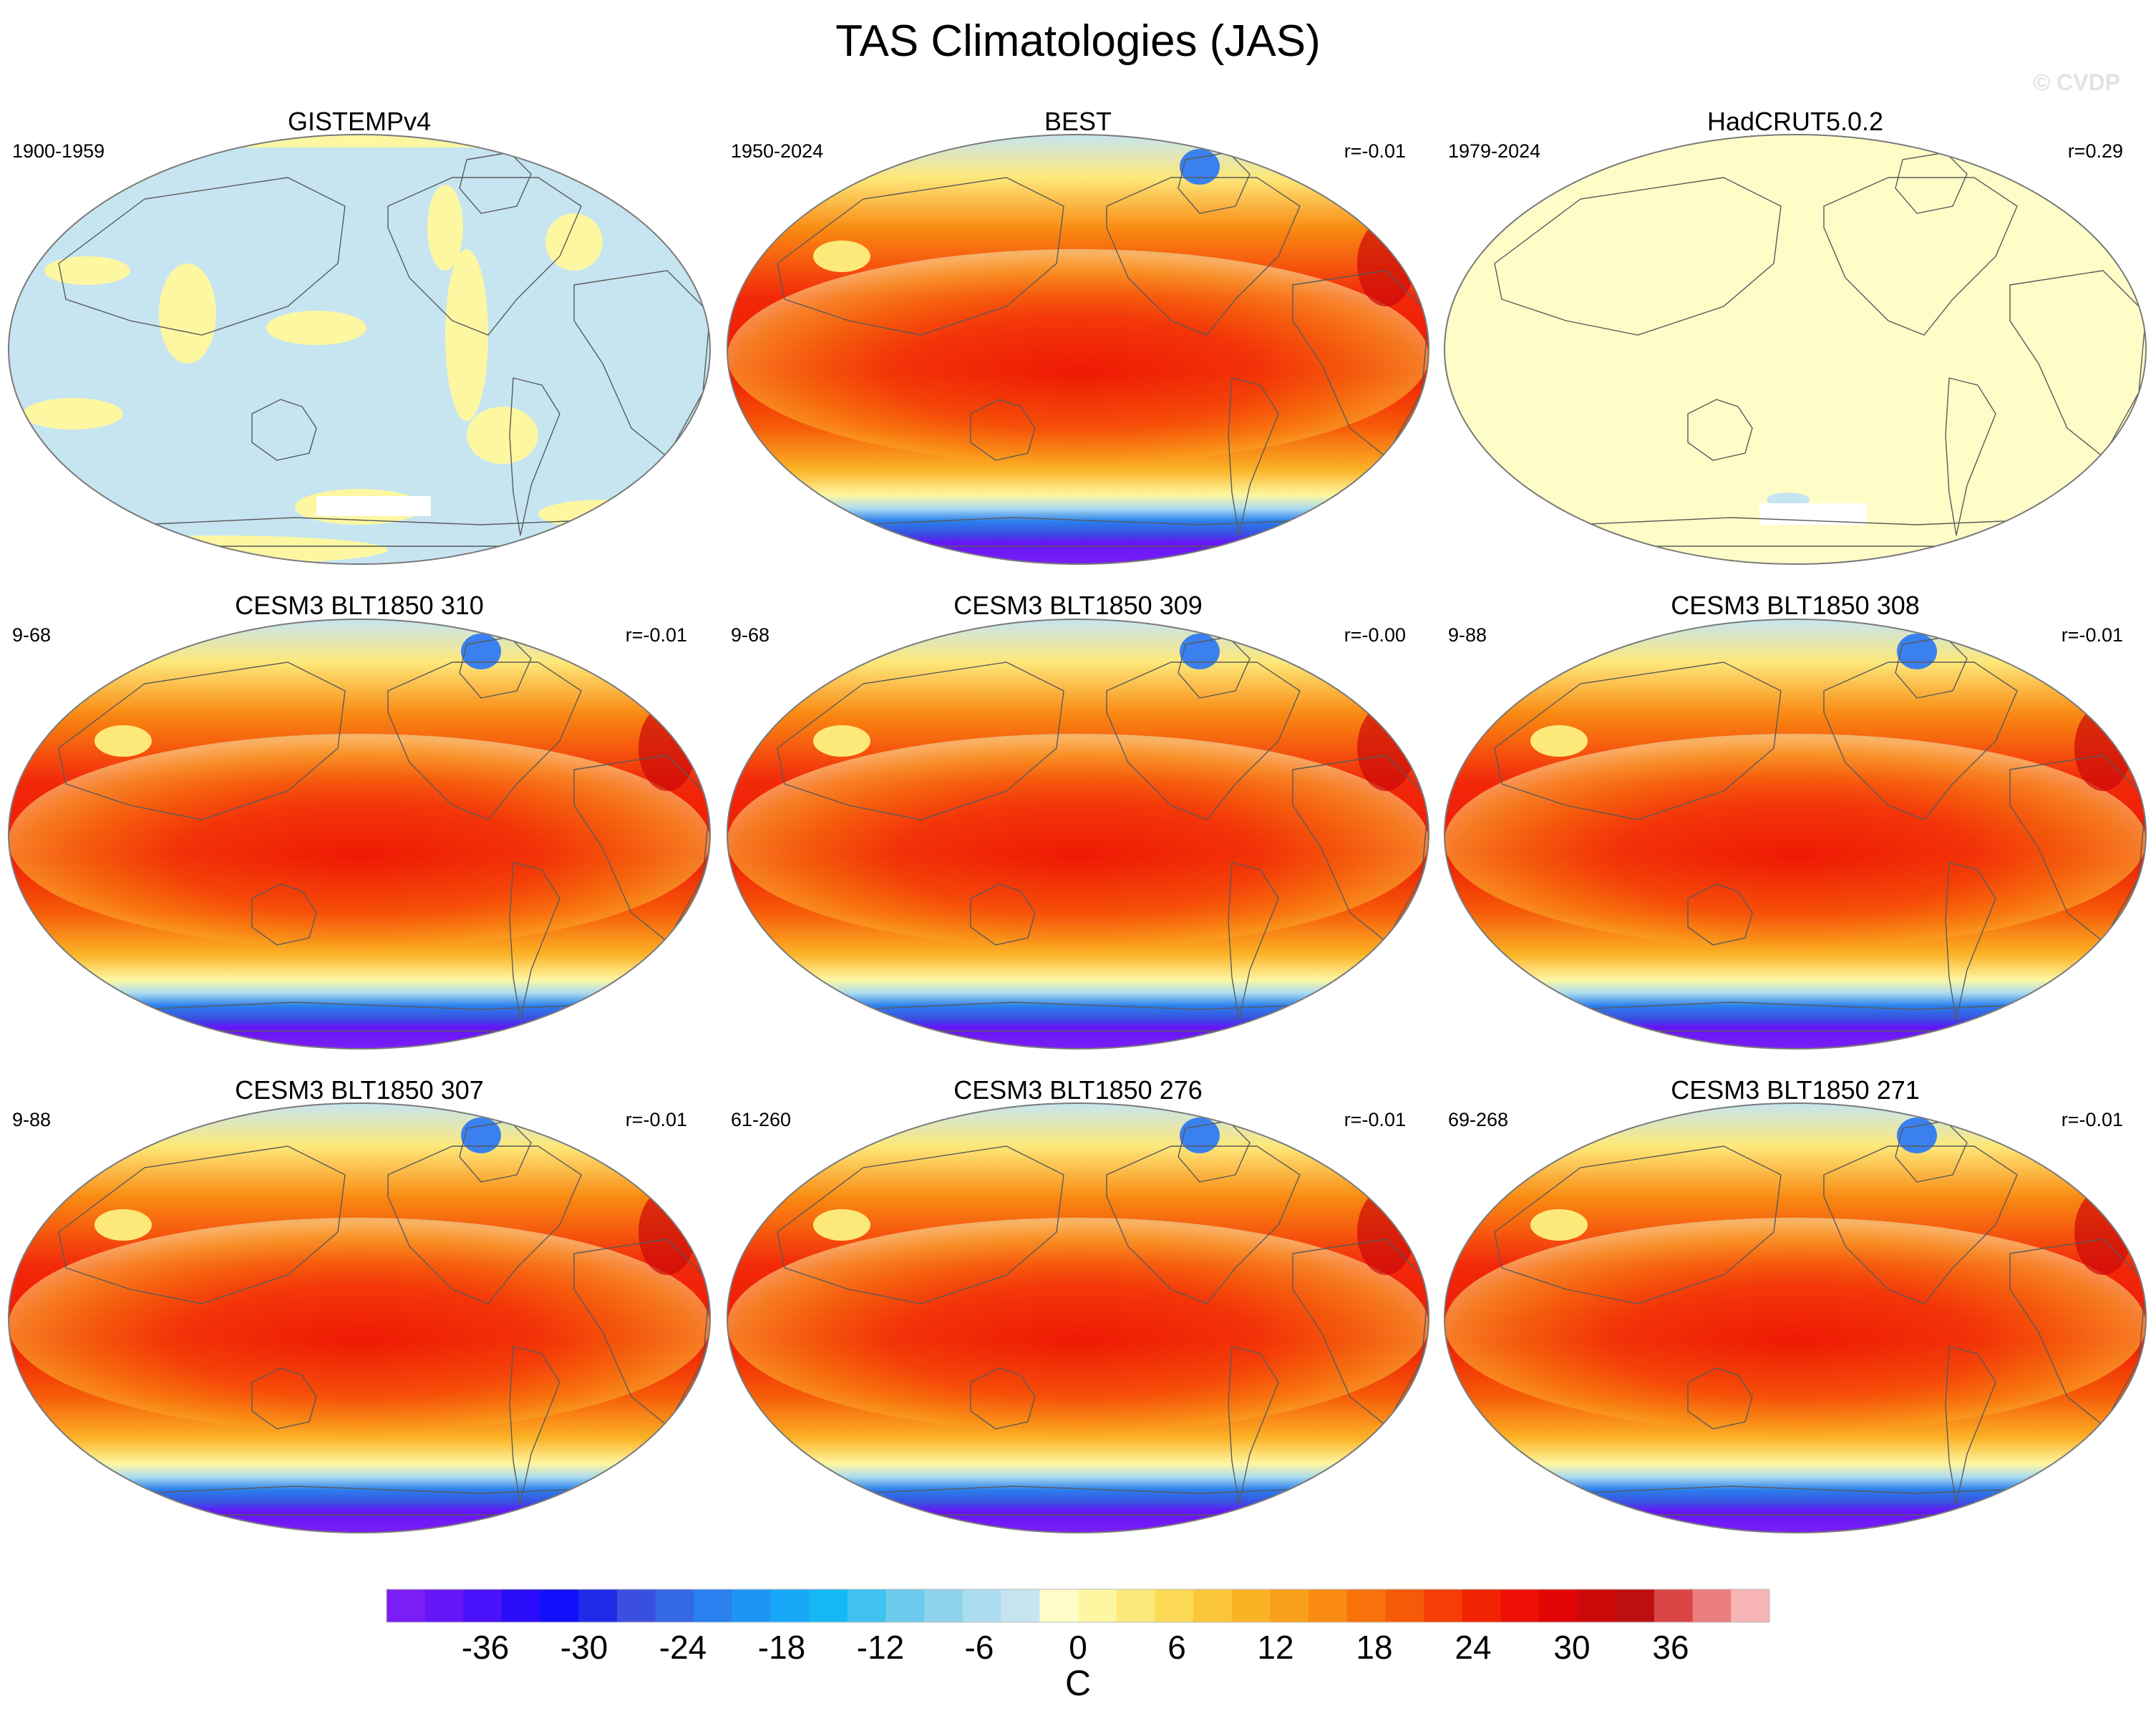  What do you see at coordinates (1494, 151) in the screenshot?
I see `panel-period-label: 1979-2024` at bounding box center [1494, 151].